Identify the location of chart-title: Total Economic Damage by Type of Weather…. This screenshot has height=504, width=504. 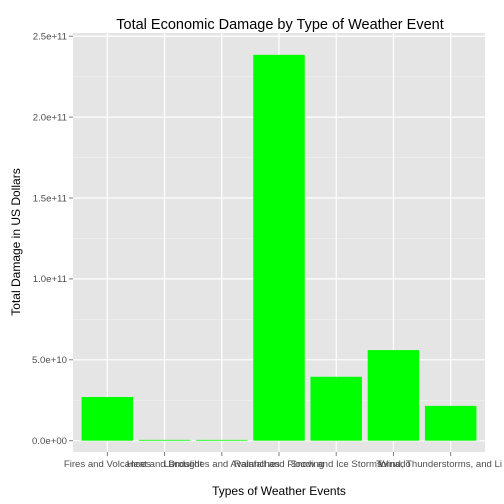
(280, 25).